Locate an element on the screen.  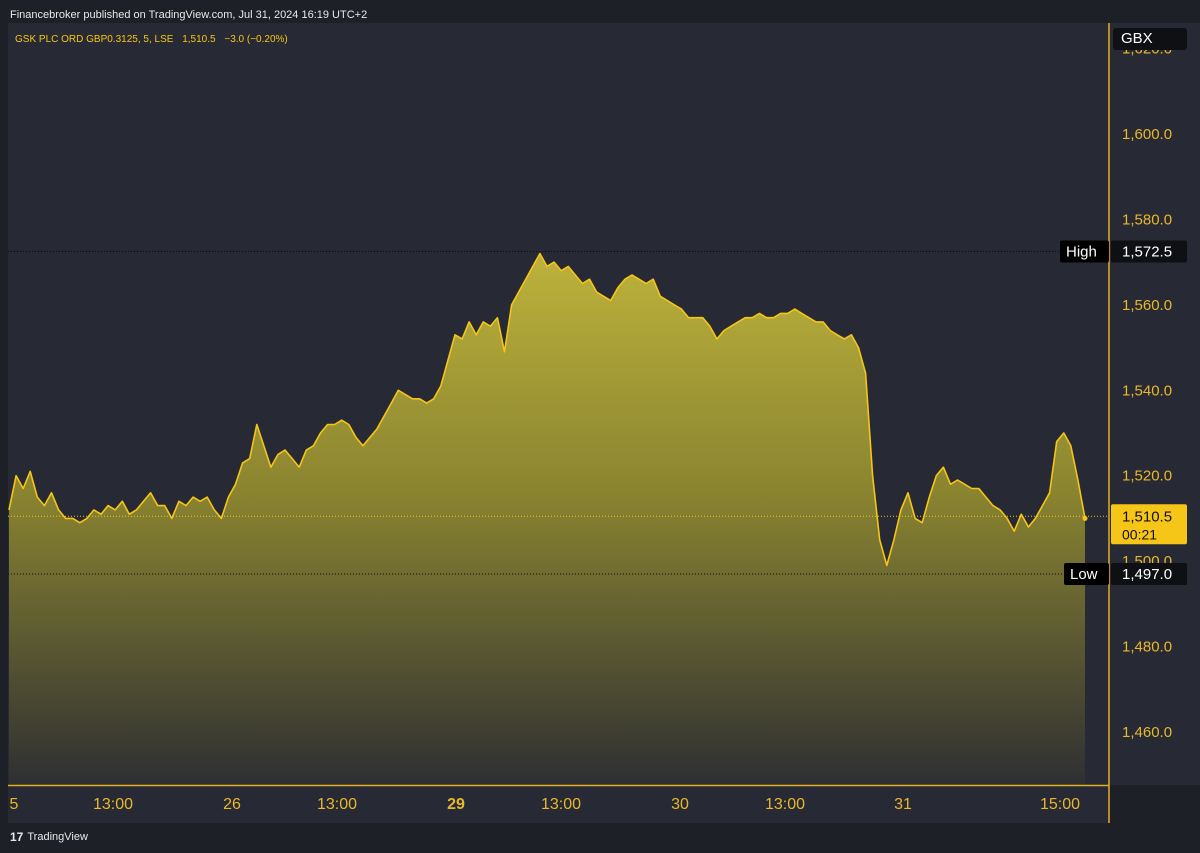
bar-countdown: 00:21 is located at coordinates (1139, 534).